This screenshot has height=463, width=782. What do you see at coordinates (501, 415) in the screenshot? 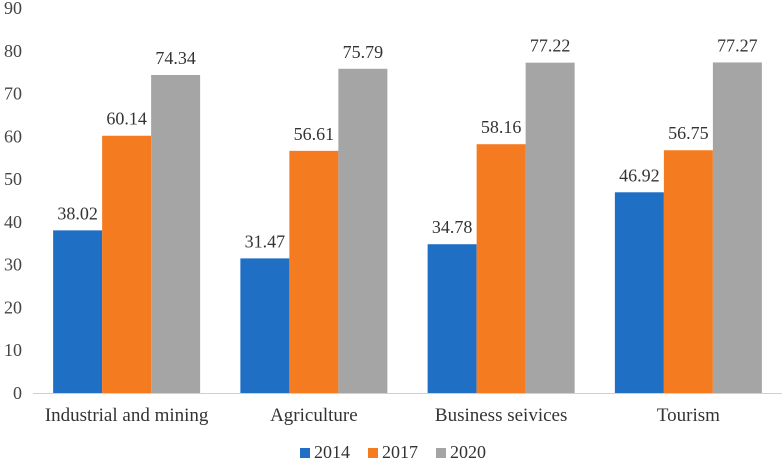
I see `category-label: Business seivices` at bounding box center [501, 415].